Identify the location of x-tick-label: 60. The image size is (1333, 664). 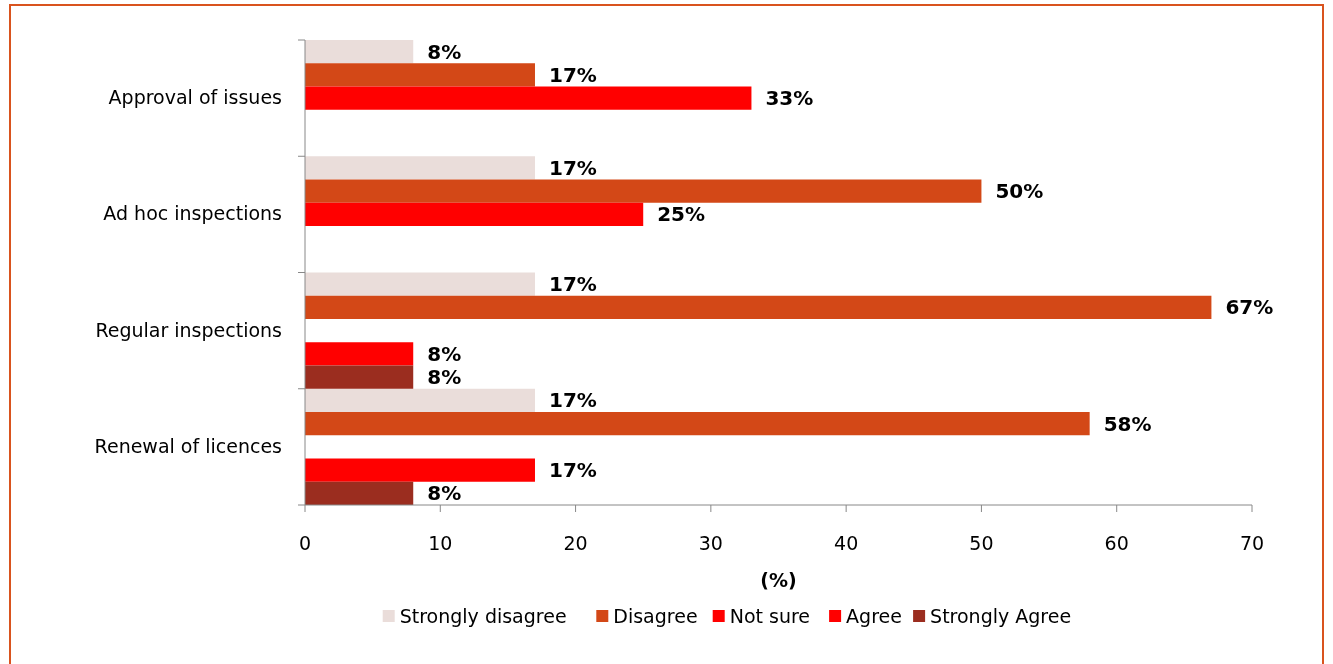
(1116, 543).